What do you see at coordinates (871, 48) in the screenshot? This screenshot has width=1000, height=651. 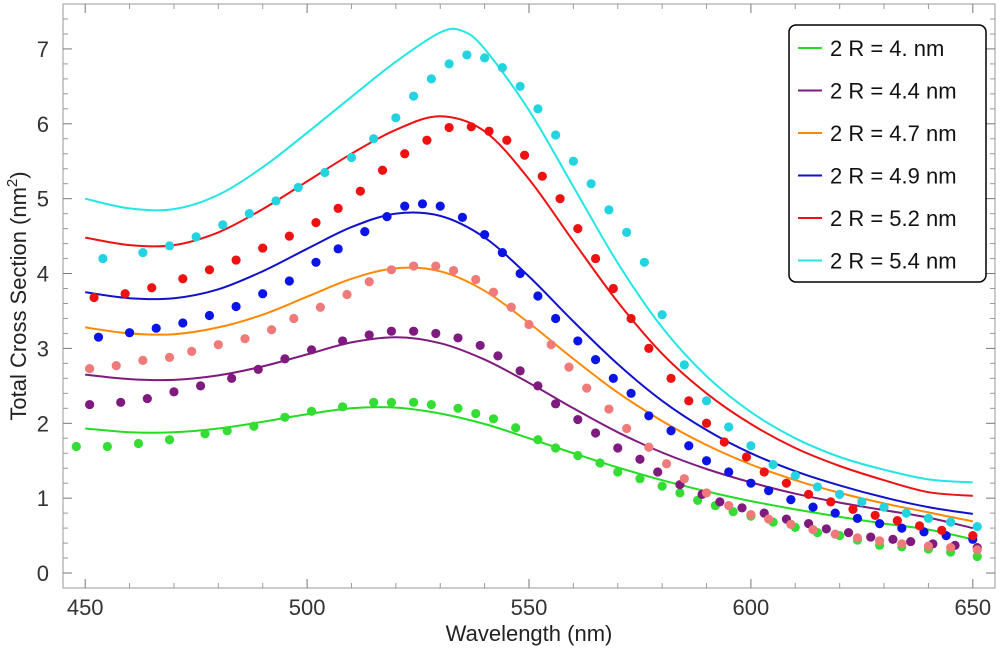 I see `legend-item-4-0: 2 R = 4. nm` at bounding box center [871, 48].